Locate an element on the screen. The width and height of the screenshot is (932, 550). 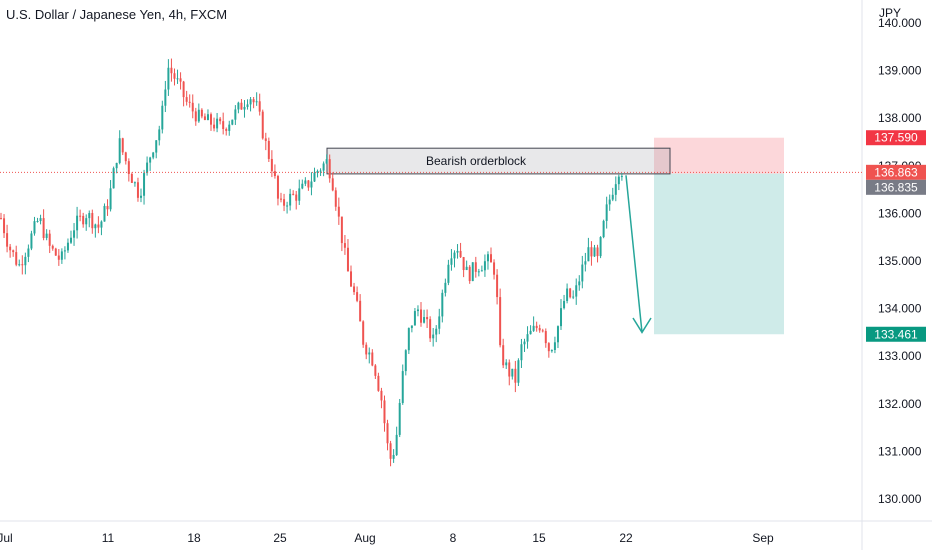
bearish-orderblock: Bearish orderblock is located at coordinates (498, 161).